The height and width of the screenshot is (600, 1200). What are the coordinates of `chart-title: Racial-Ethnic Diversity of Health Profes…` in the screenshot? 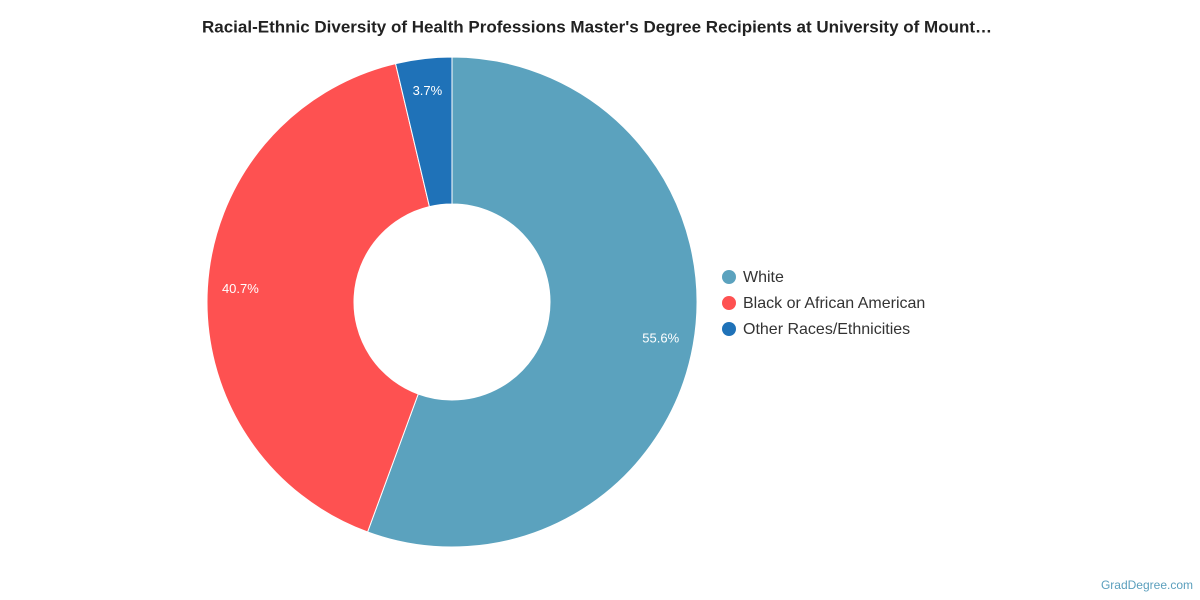 It's located at (597, 26).